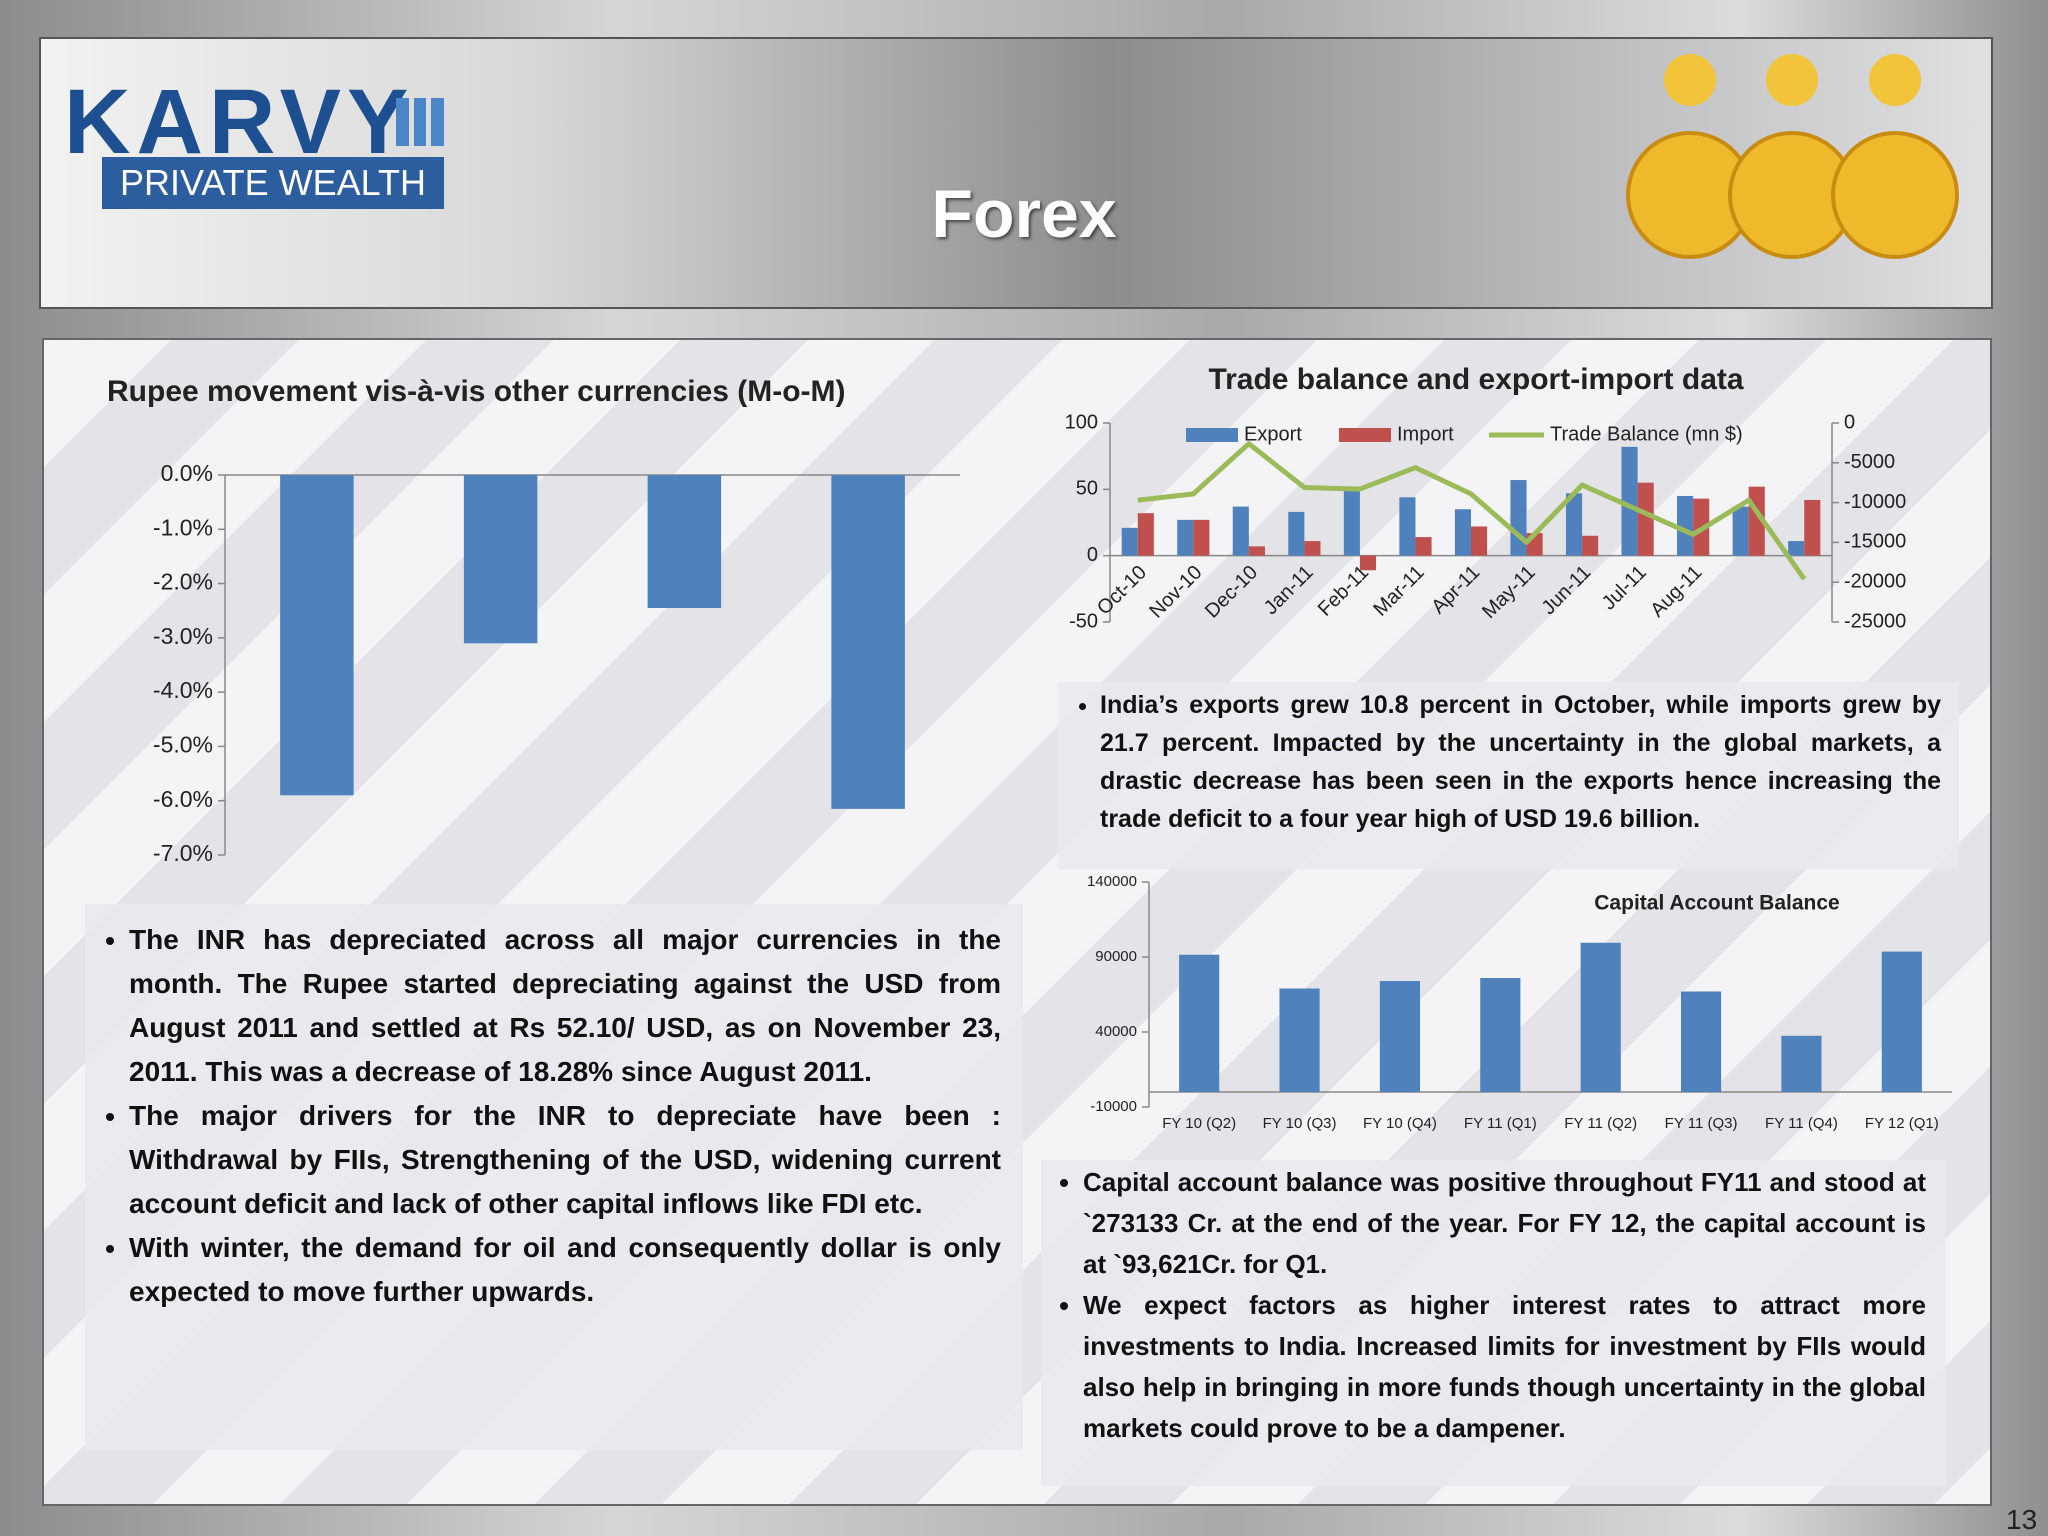 Image resolution: width=2048 pixels, height=1536 pixels. What do you see at coordinates (1472, 511) in the screenshot?
I see `line` at bounding box center [1472, 511].